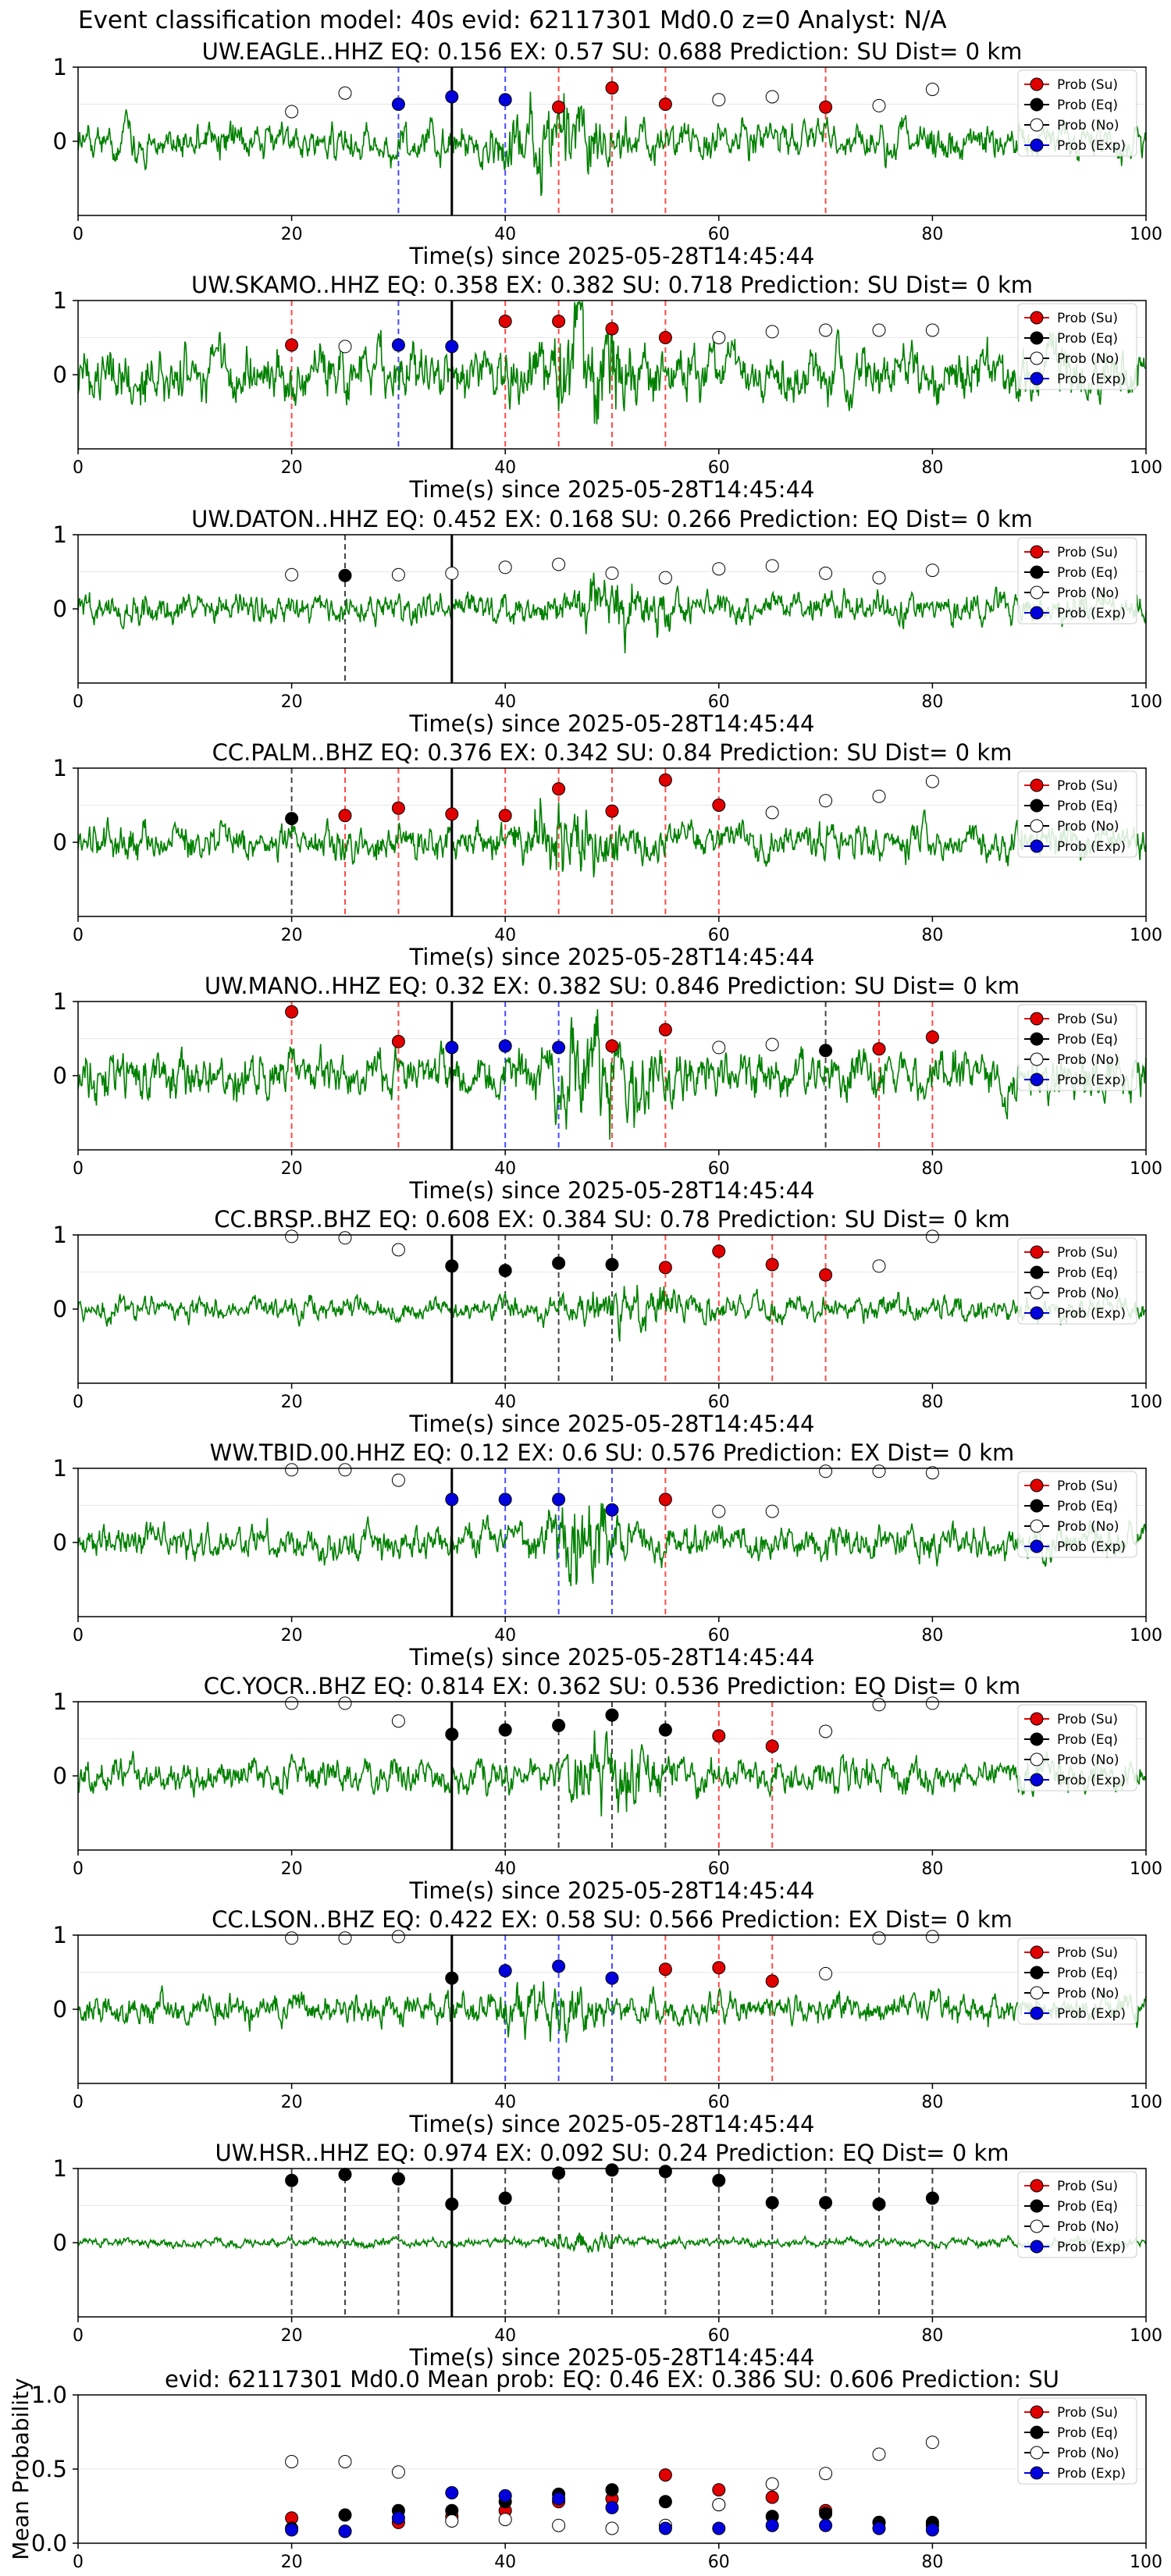  Describe the element at coordinates (49, 2469) in the screenshot. I see `y-tick-label: 0.5` at that location.